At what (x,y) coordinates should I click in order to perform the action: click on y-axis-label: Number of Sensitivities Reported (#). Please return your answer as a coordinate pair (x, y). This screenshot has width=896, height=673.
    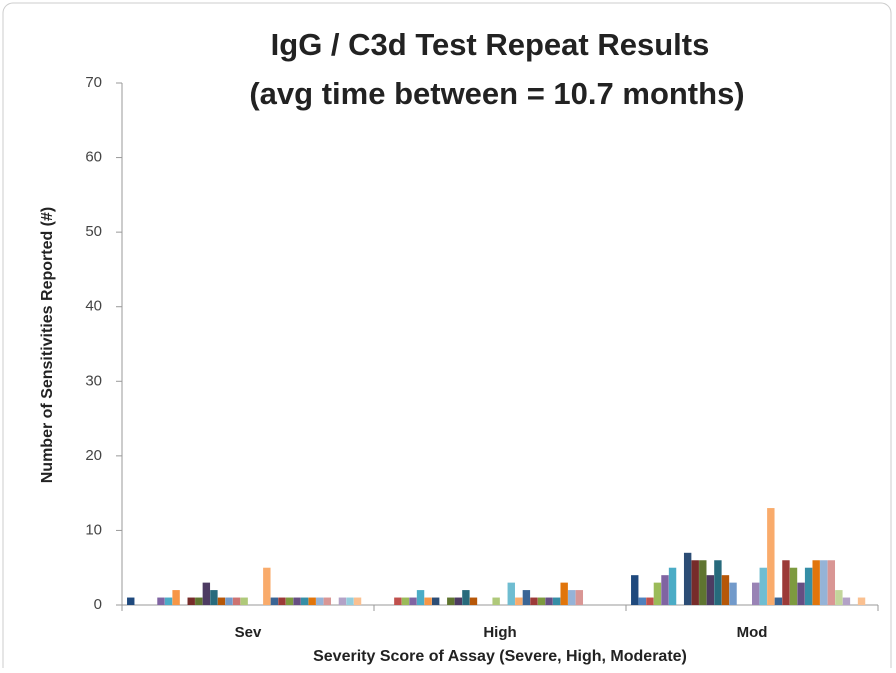
    Looking at the image, I should click on (47, 345).